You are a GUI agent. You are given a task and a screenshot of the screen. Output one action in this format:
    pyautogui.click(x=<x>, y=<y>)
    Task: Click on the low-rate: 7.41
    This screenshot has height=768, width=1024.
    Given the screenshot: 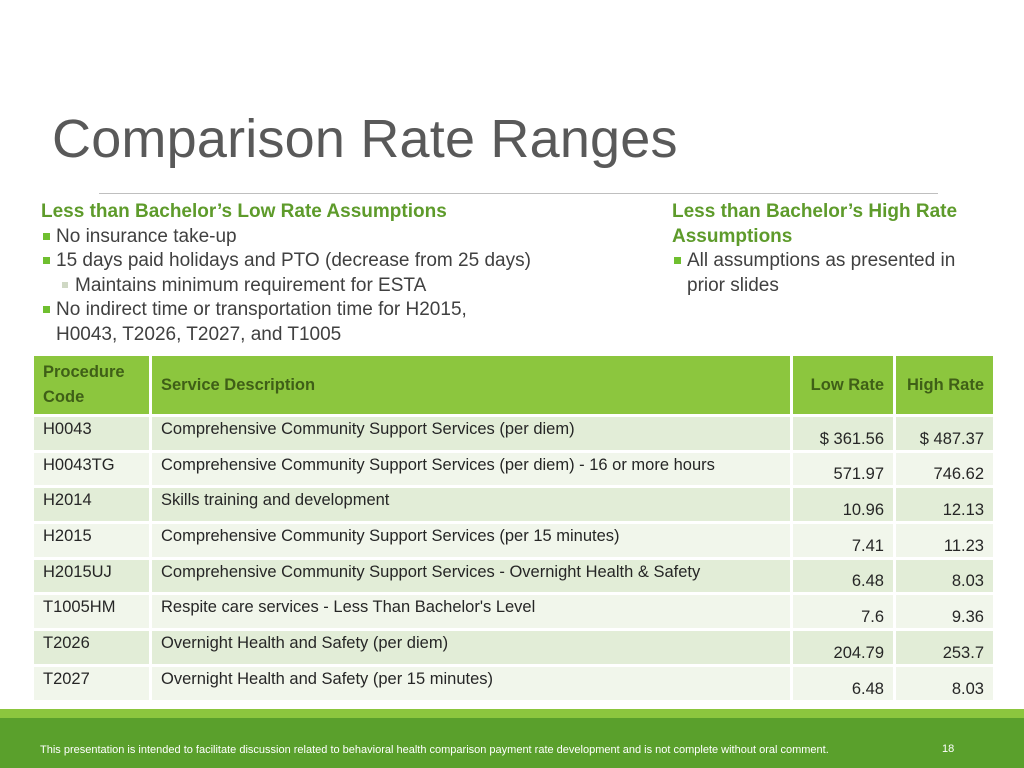 What is the action you would take?
    pyautogui.click(x=843, y=540)
    